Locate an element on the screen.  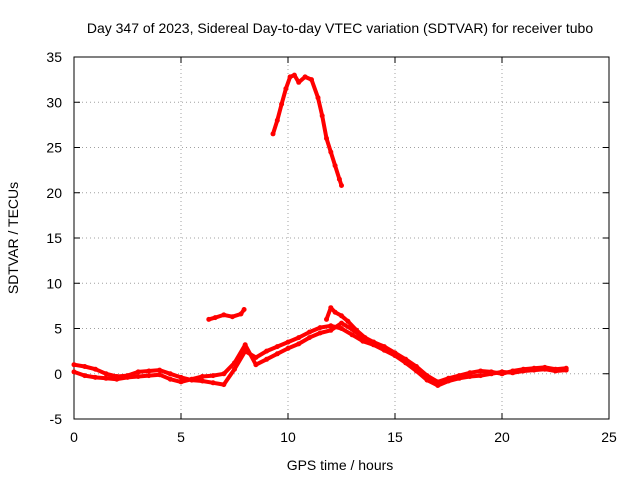
y-tick-label: 10 is located at coordinates (54, 283).